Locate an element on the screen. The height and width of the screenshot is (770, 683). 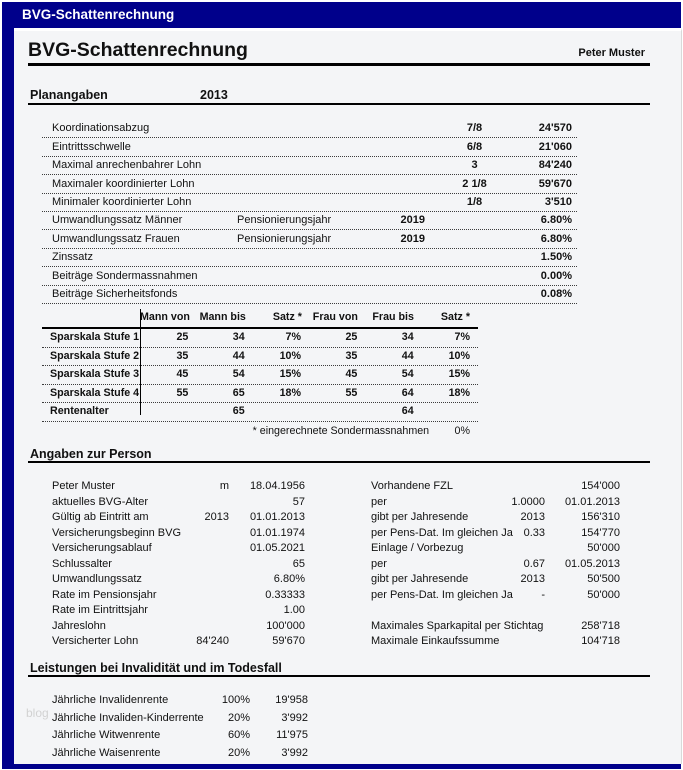
cell-frau-bis: 64 is located at coordinates (407, 411).